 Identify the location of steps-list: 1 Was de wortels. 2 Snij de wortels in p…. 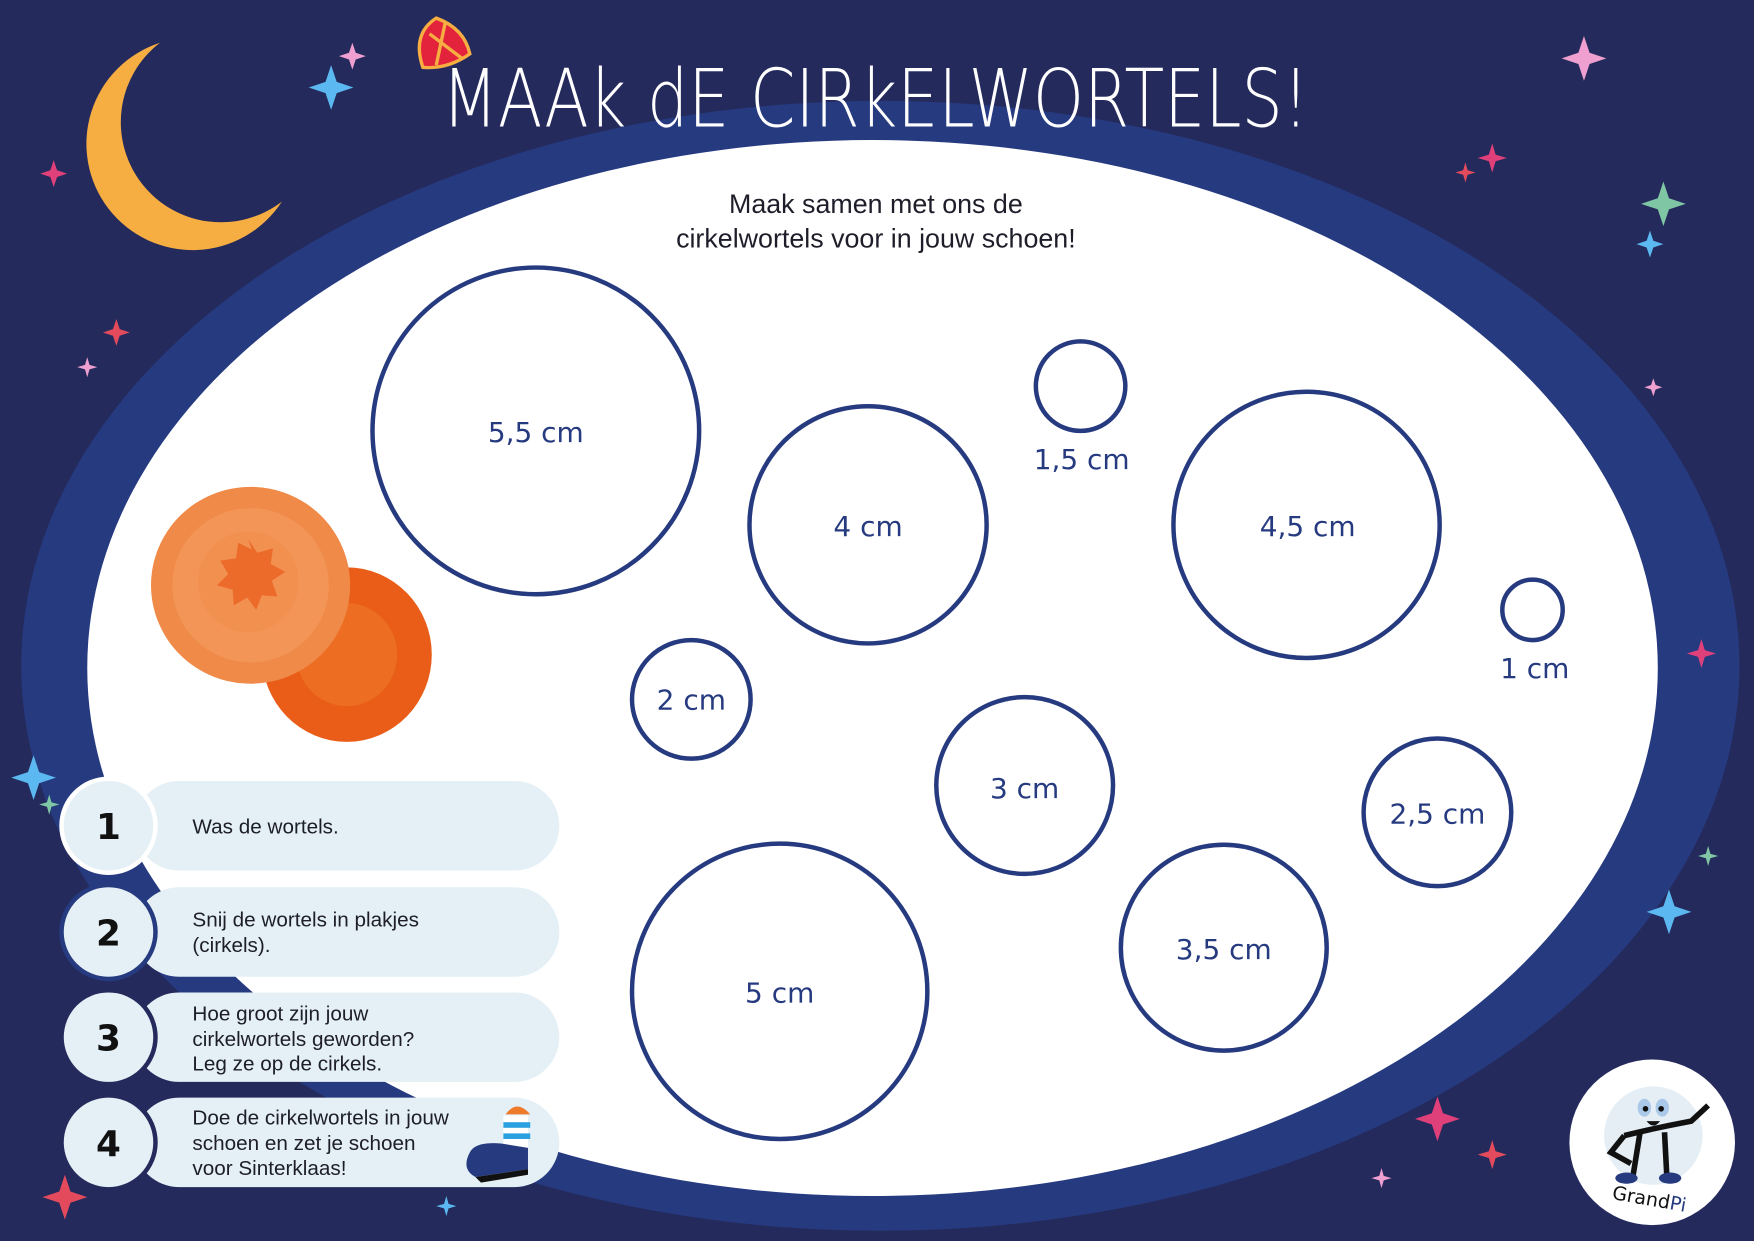
(309, 984).